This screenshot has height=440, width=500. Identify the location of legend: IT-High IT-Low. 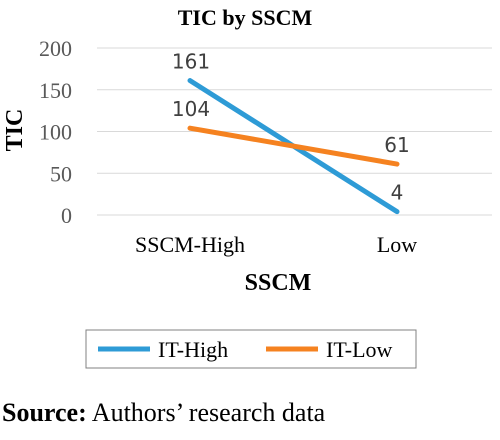
(251, 349).